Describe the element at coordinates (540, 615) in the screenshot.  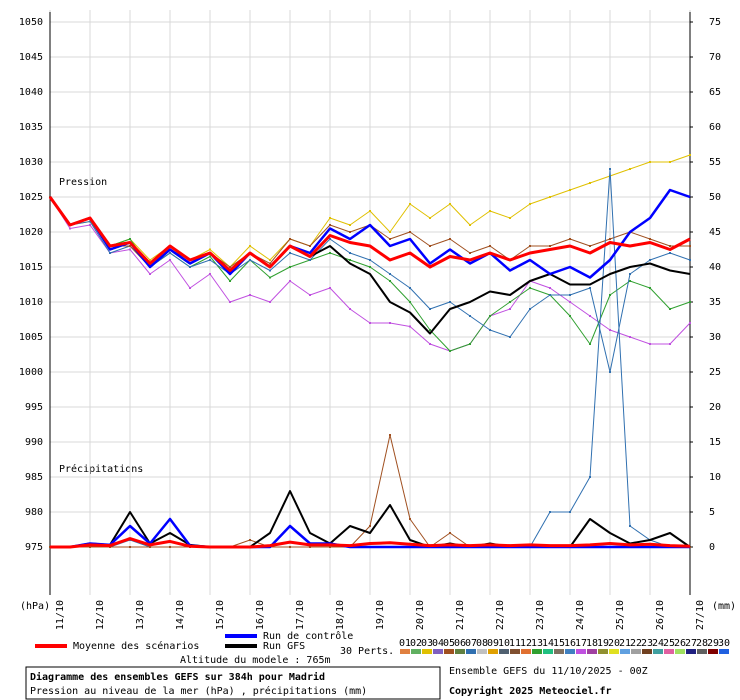
I see `x-tick-label: 23/10` at that location.